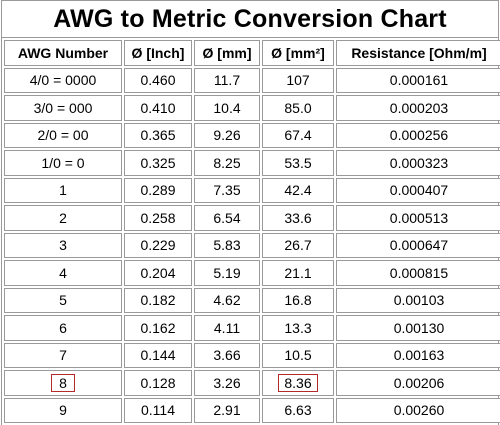 Image resolution: width=500 pixels, height=425 pixels. Describe the element at coordinates (227, 410) in the screenshot. I see `diameter-mm-cell: 2.91` at that location.